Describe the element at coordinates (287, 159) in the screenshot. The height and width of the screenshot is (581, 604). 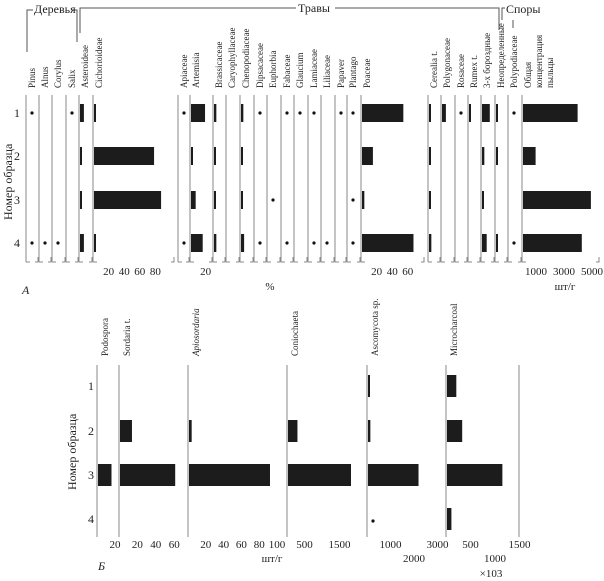
I see `taxon-column-fabaceae: Fabaceae` at that location.